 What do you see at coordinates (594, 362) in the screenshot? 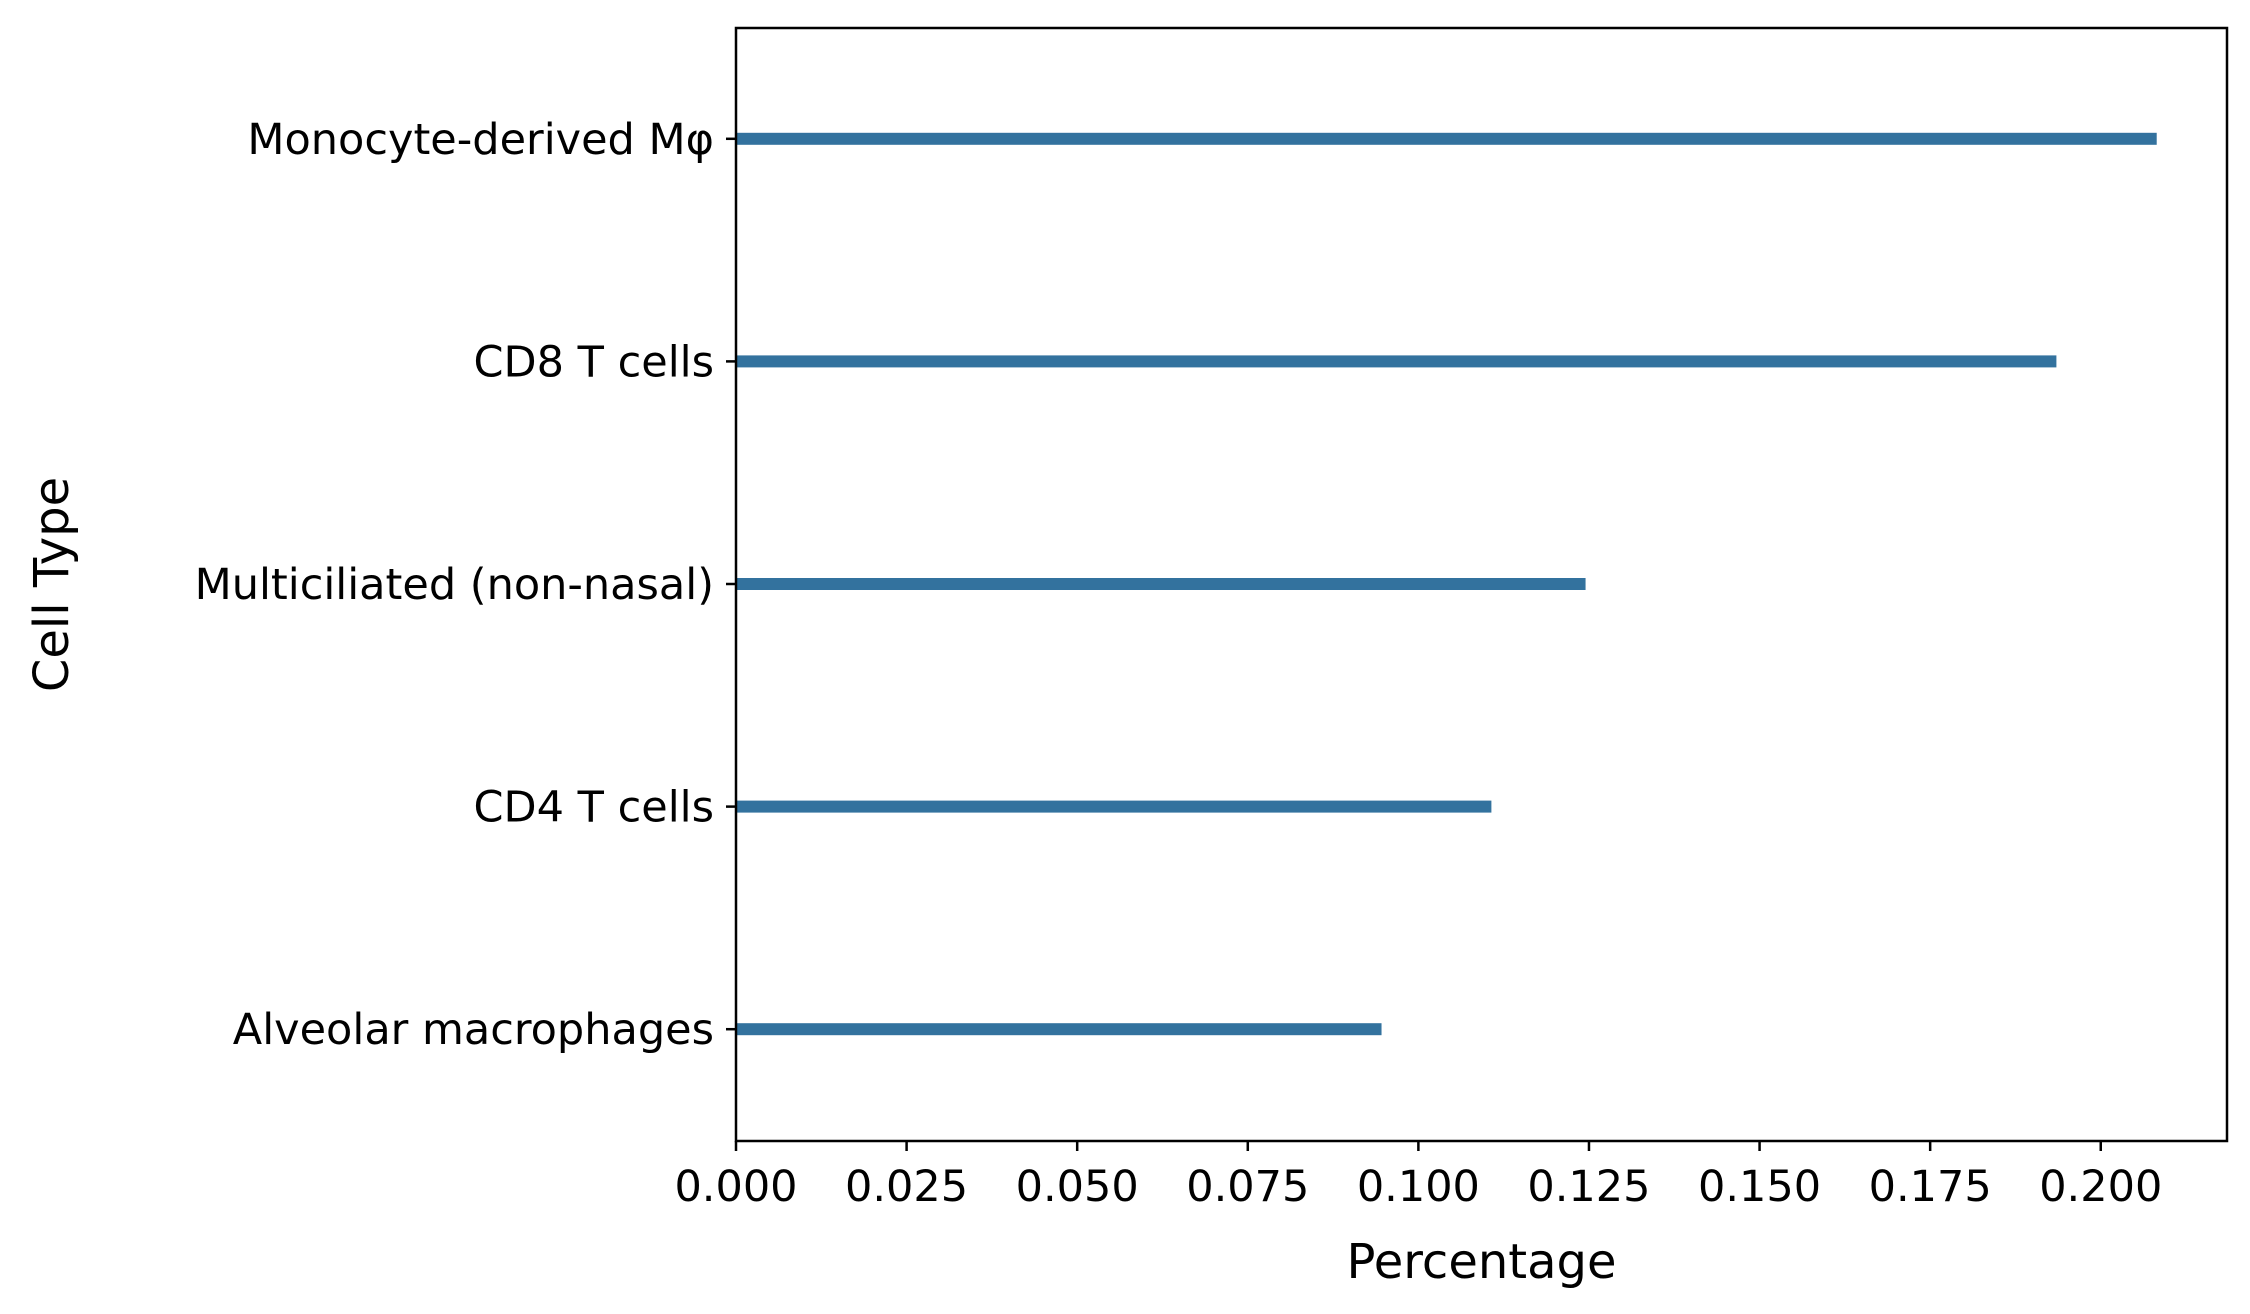
I see `y-tick-label: CD8 T cells` at bounding box center [594, 362].